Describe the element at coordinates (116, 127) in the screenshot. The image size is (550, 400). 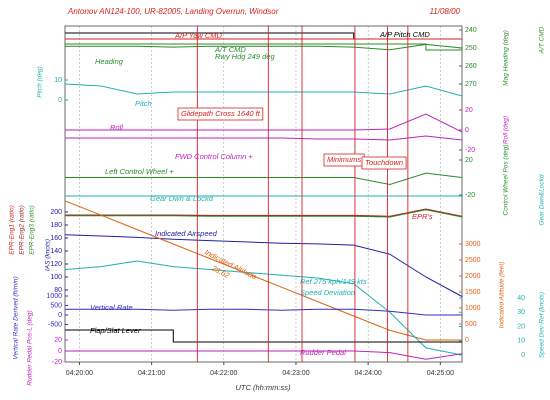
I see `series-label: Roll` at that location.